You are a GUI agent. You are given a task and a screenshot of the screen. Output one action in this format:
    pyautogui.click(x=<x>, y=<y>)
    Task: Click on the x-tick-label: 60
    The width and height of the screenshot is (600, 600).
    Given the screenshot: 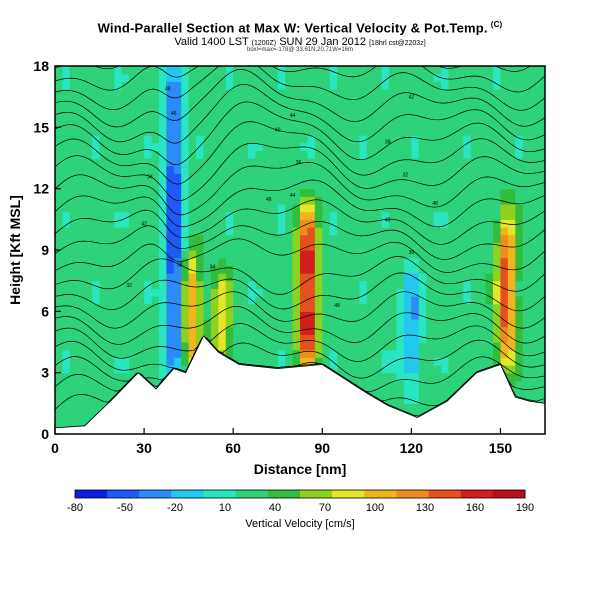 What is the action you would take?
    pyautogui.click(x=233, y=448)
    